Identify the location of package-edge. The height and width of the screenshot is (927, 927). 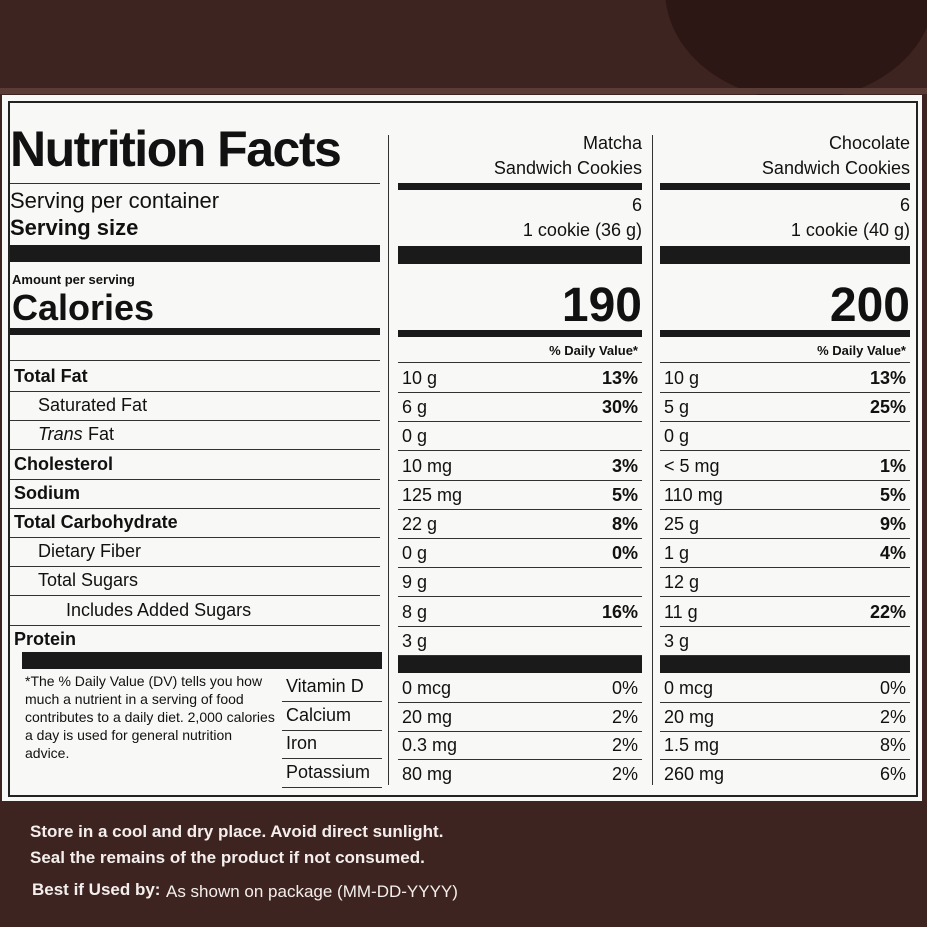
(463, 91).